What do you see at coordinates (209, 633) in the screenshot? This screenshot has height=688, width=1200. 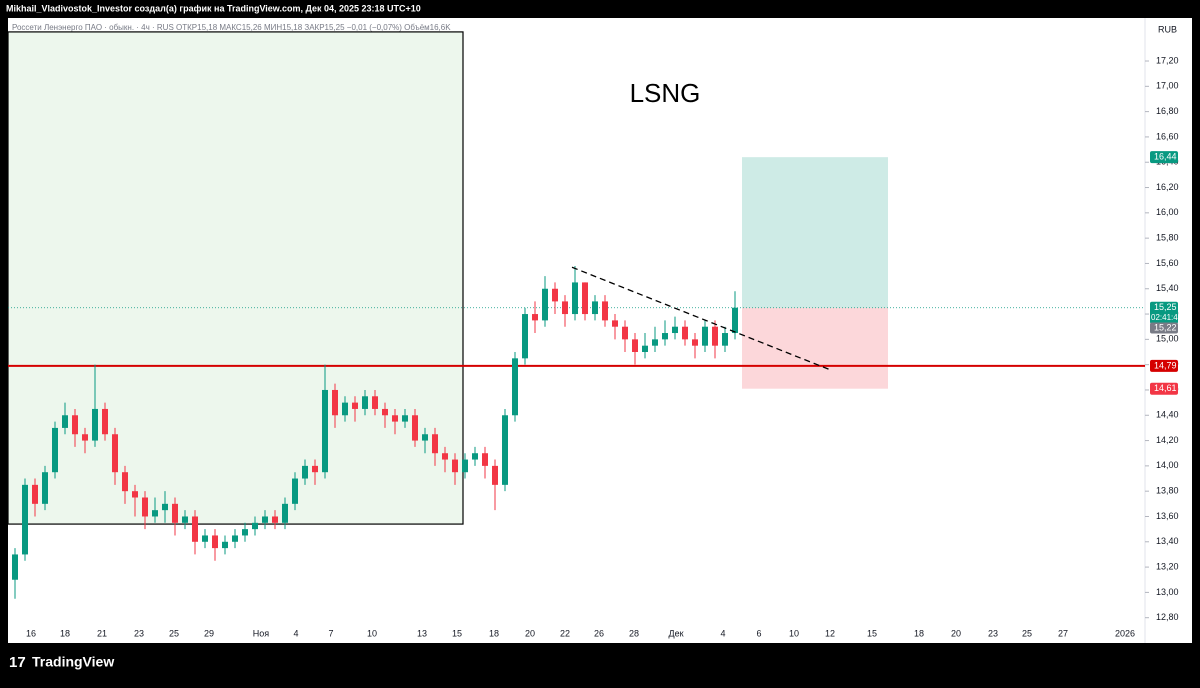 I see `x-tick-label: 29` at bounding box center [209, 633].